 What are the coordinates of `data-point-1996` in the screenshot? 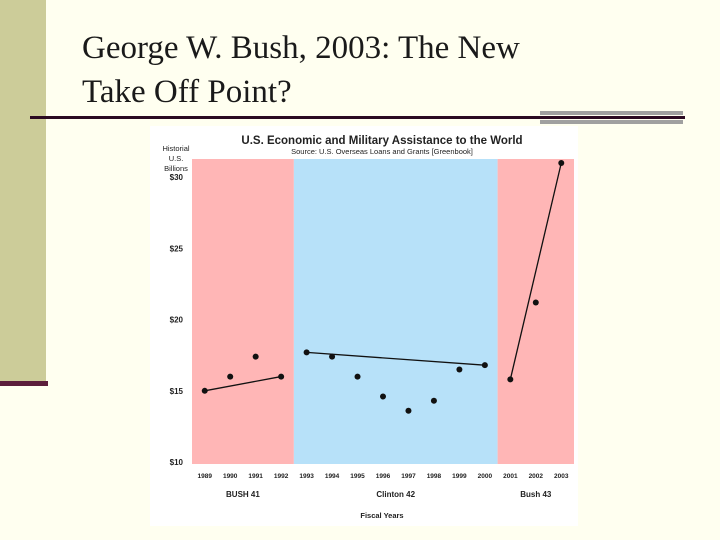 It's located at (383, 396).